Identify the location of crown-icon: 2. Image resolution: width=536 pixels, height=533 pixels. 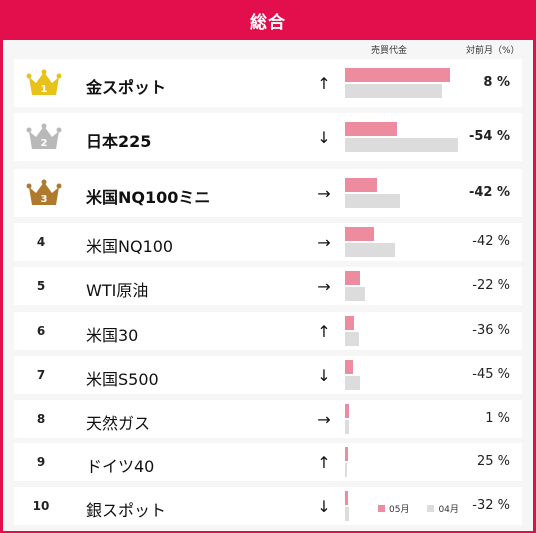
(44, 137).